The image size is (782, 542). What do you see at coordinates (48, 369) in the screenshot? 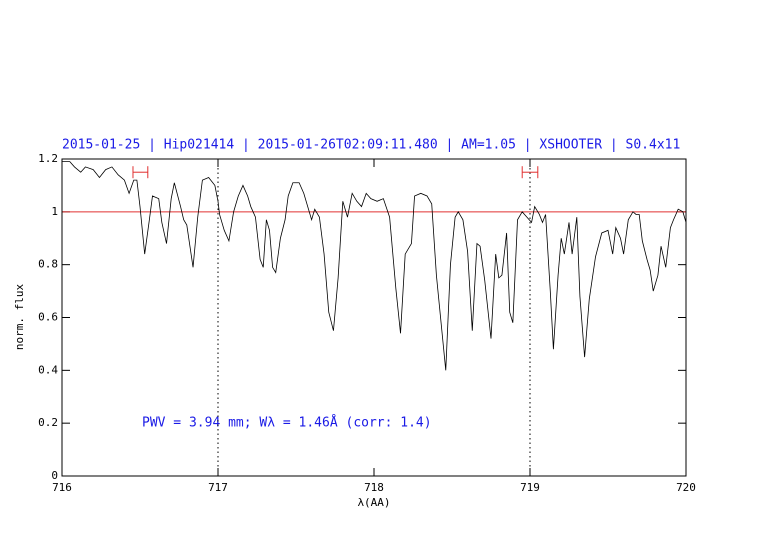
I see `y-tick-label: 0.4` at bounding box center [48, 369].